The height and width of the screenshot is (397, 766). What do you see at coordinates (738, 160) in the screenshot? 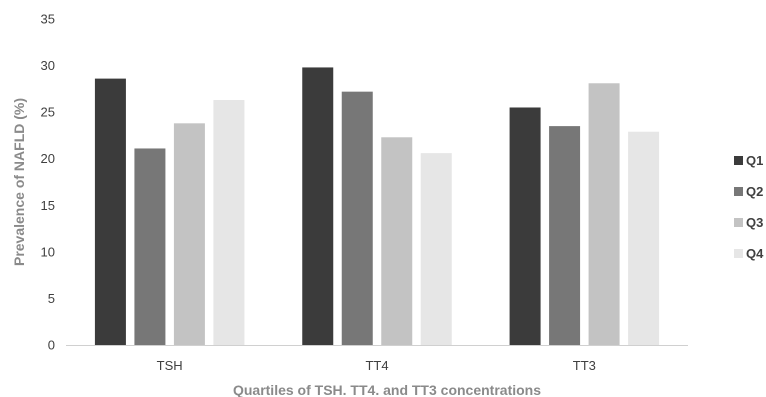
I see `legend-swatch-q1` at bounding box center [738, 160].